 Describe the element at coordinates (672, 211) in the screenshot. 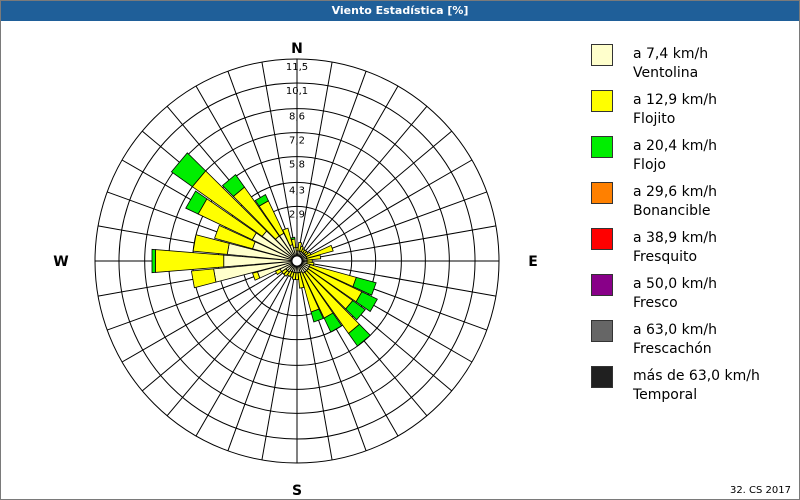

I see `legend-name-label: Bonancible` at that location.